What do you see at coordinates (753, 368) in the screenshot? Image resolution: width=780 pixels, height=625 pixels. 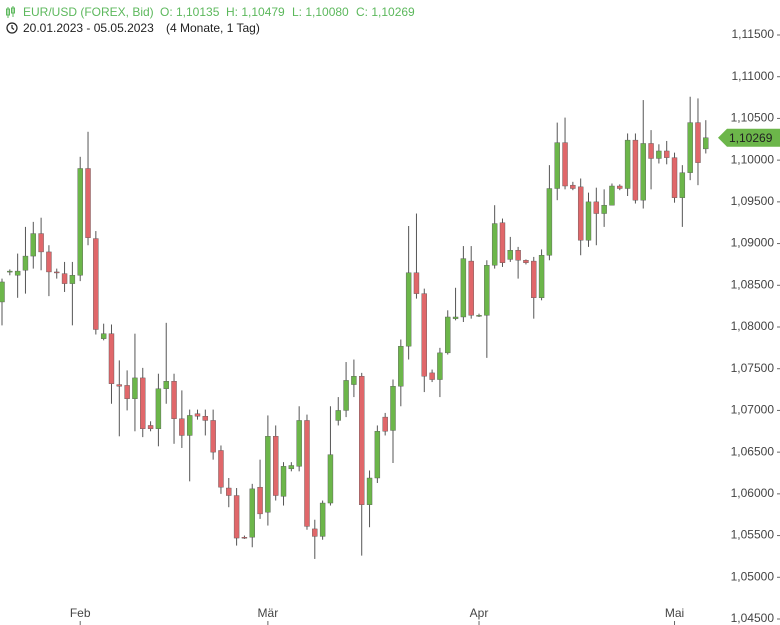 I see `y-tick-label: 1,07500` at bounding box center [753, 368].